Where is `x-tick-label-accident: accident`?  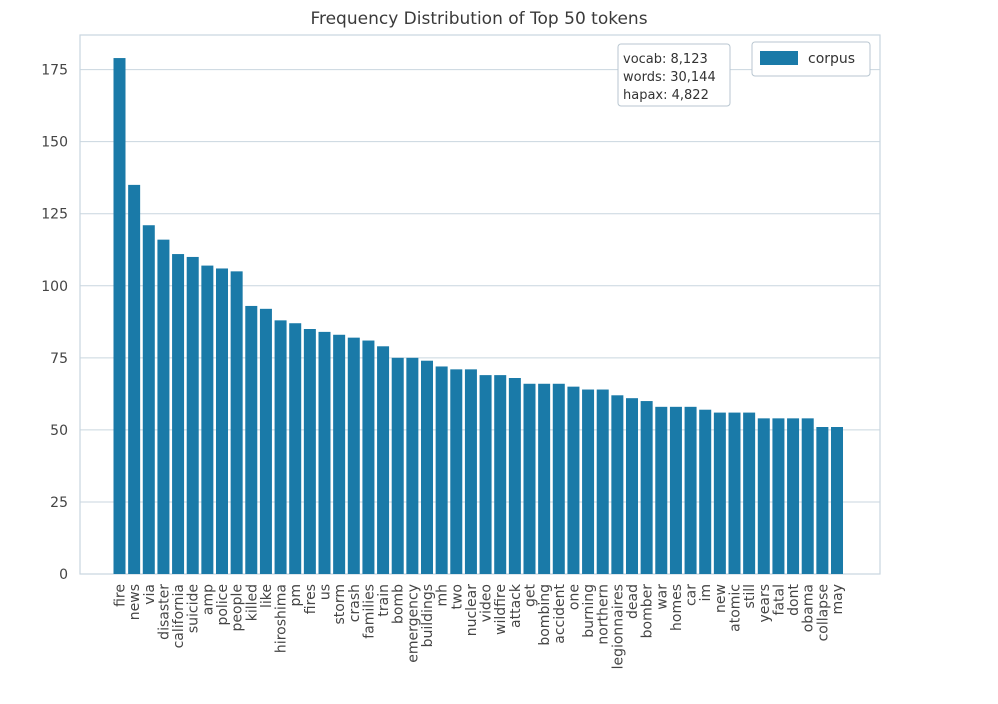
x-tick-label-accident: accident is located at coordinates (560, 613).